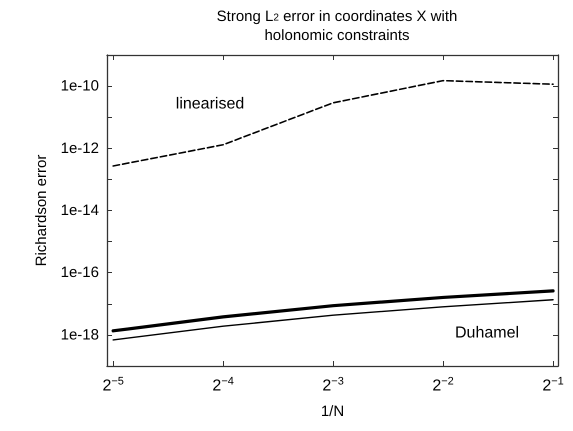  I want to click on y-tick-label: 1e-14, so click(79, 210).